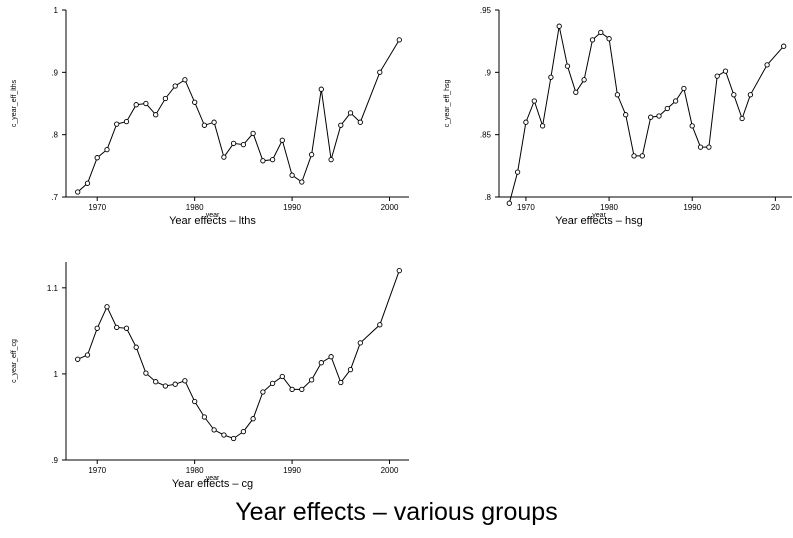 Image resolution: width=793 pixels, height=538 pixels. I want to click on x-axis-label-lths: year, so click(213, 215).